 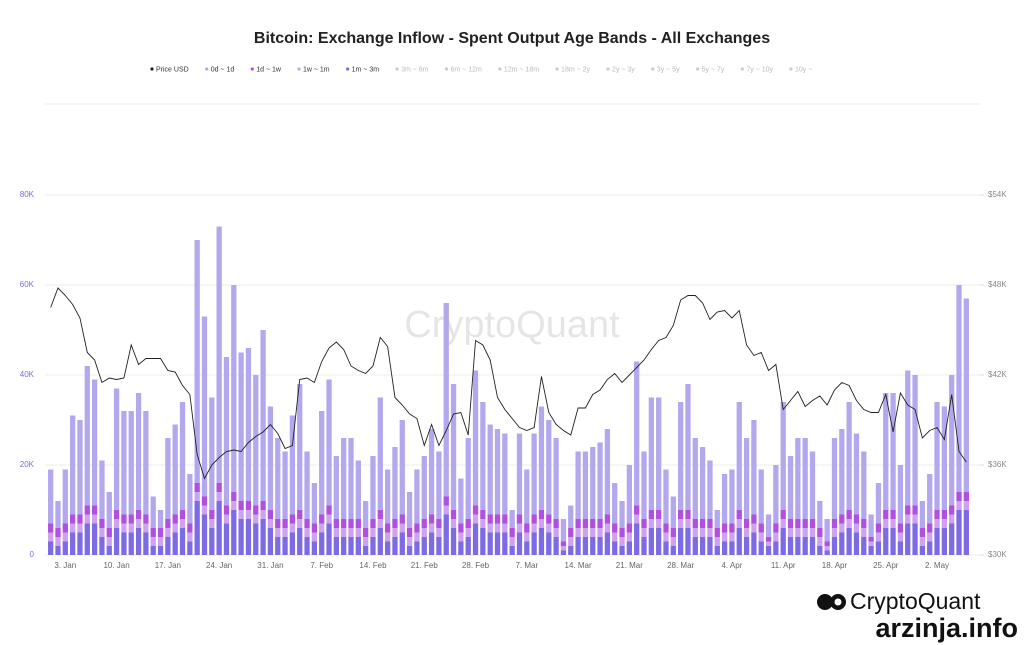 I want to click on x-tick-label: 7. Feb, so click(x=321, y=565).